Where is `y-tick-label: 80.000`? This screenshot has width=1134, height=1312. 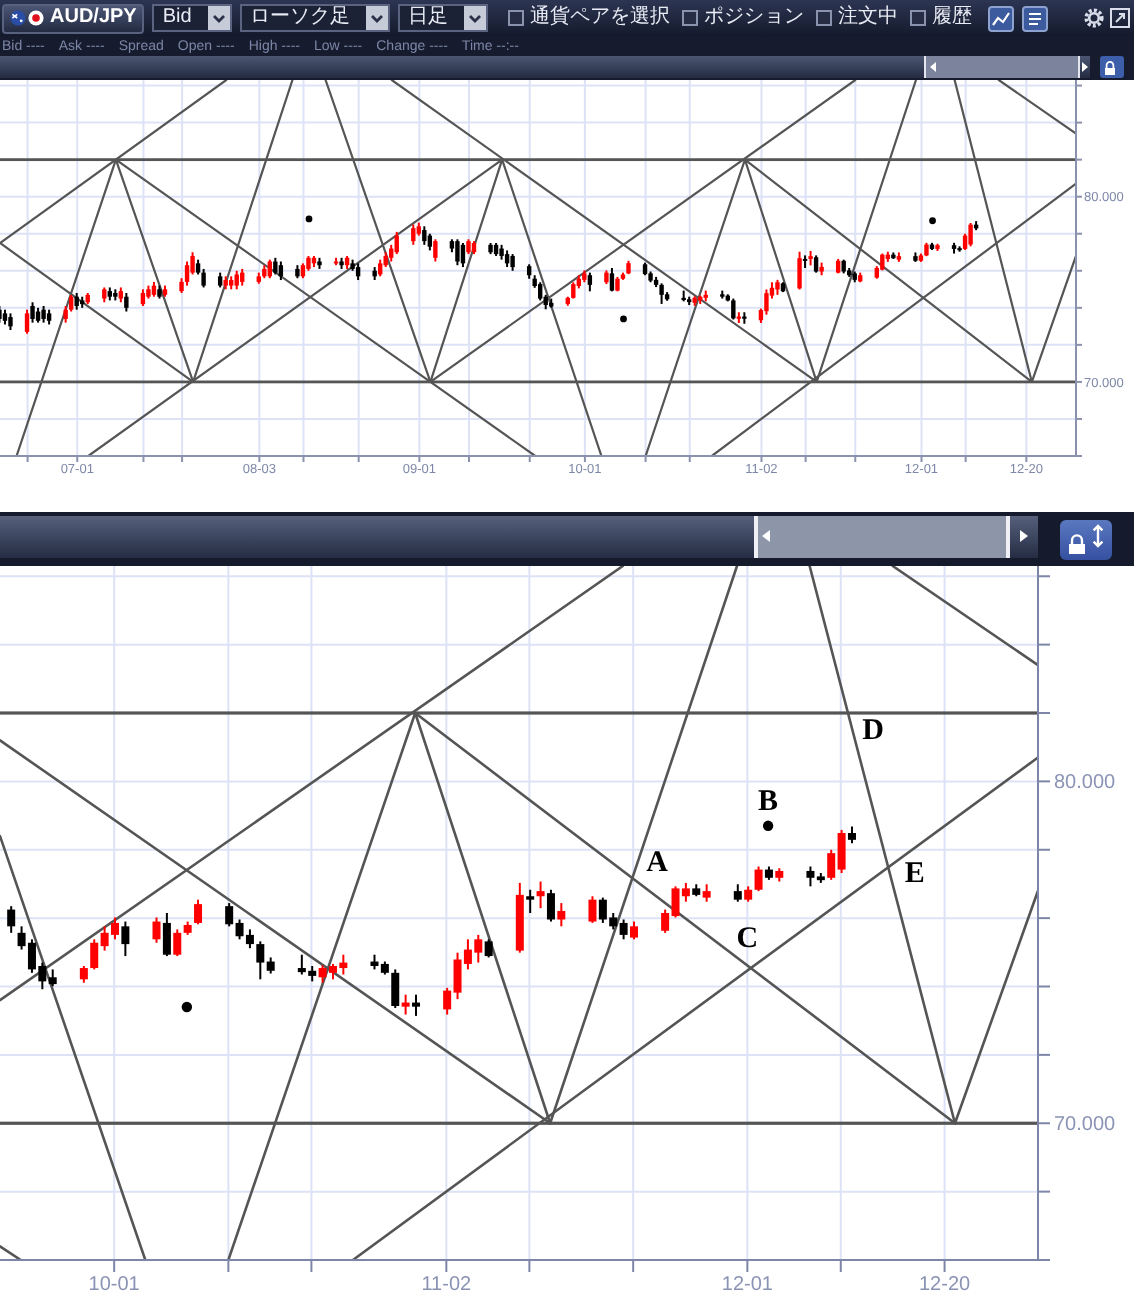 y-tick-label: 80.000 is located at coordinates (1085, 783).